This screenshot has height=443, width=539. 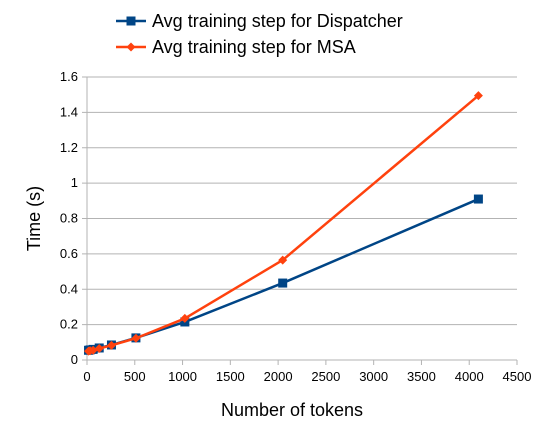 I want to click on x-axis-title: Number of tokens, so click(x=292, y=410).